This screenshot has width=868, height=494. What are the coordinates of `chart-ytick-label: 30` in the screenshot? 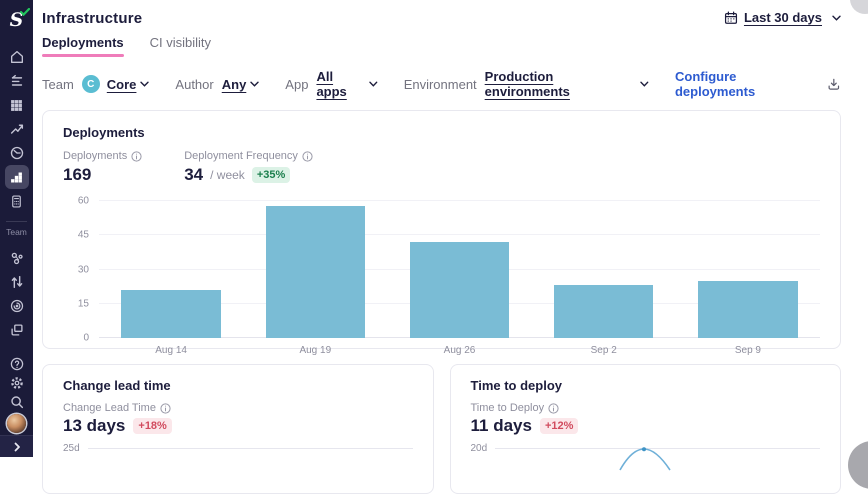 It's located at (83, 269).